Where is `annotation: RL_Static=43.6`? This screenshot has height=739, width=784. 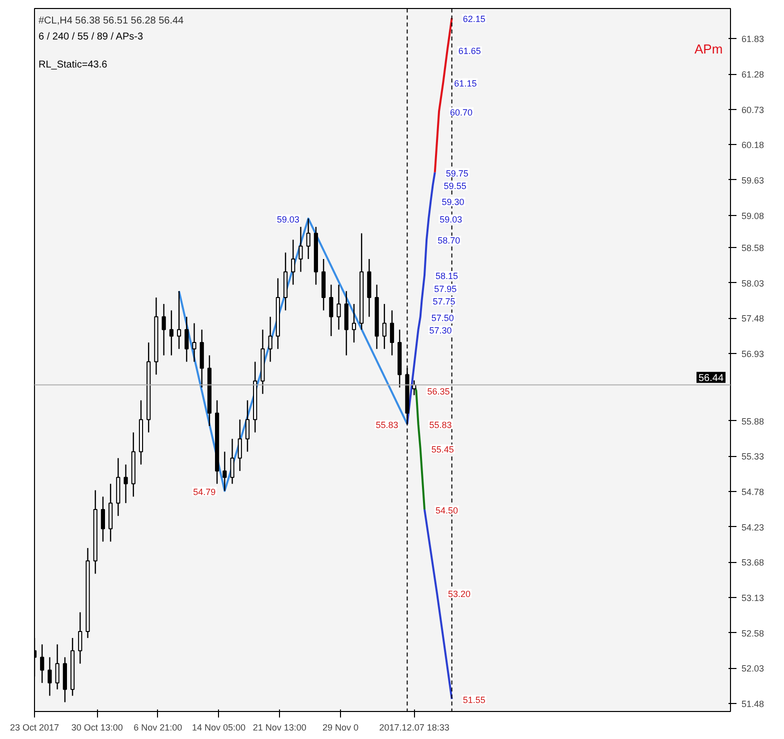
annotation: RL_Static=43.6 is located at coordinates (73, 65).